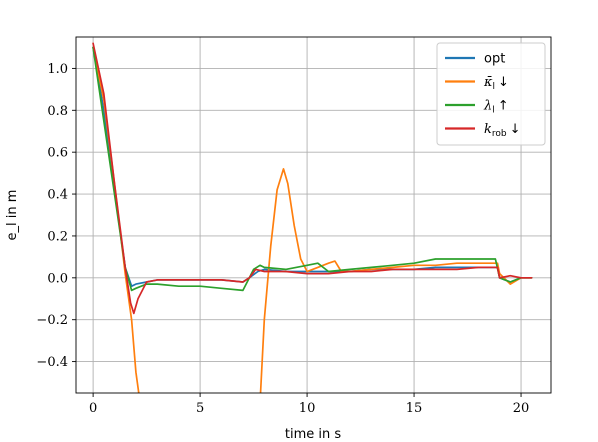 Image resolution: width=598 pixels, height=442 pixels. I want to click on legend-entry-1: opt, so click(494, 59).